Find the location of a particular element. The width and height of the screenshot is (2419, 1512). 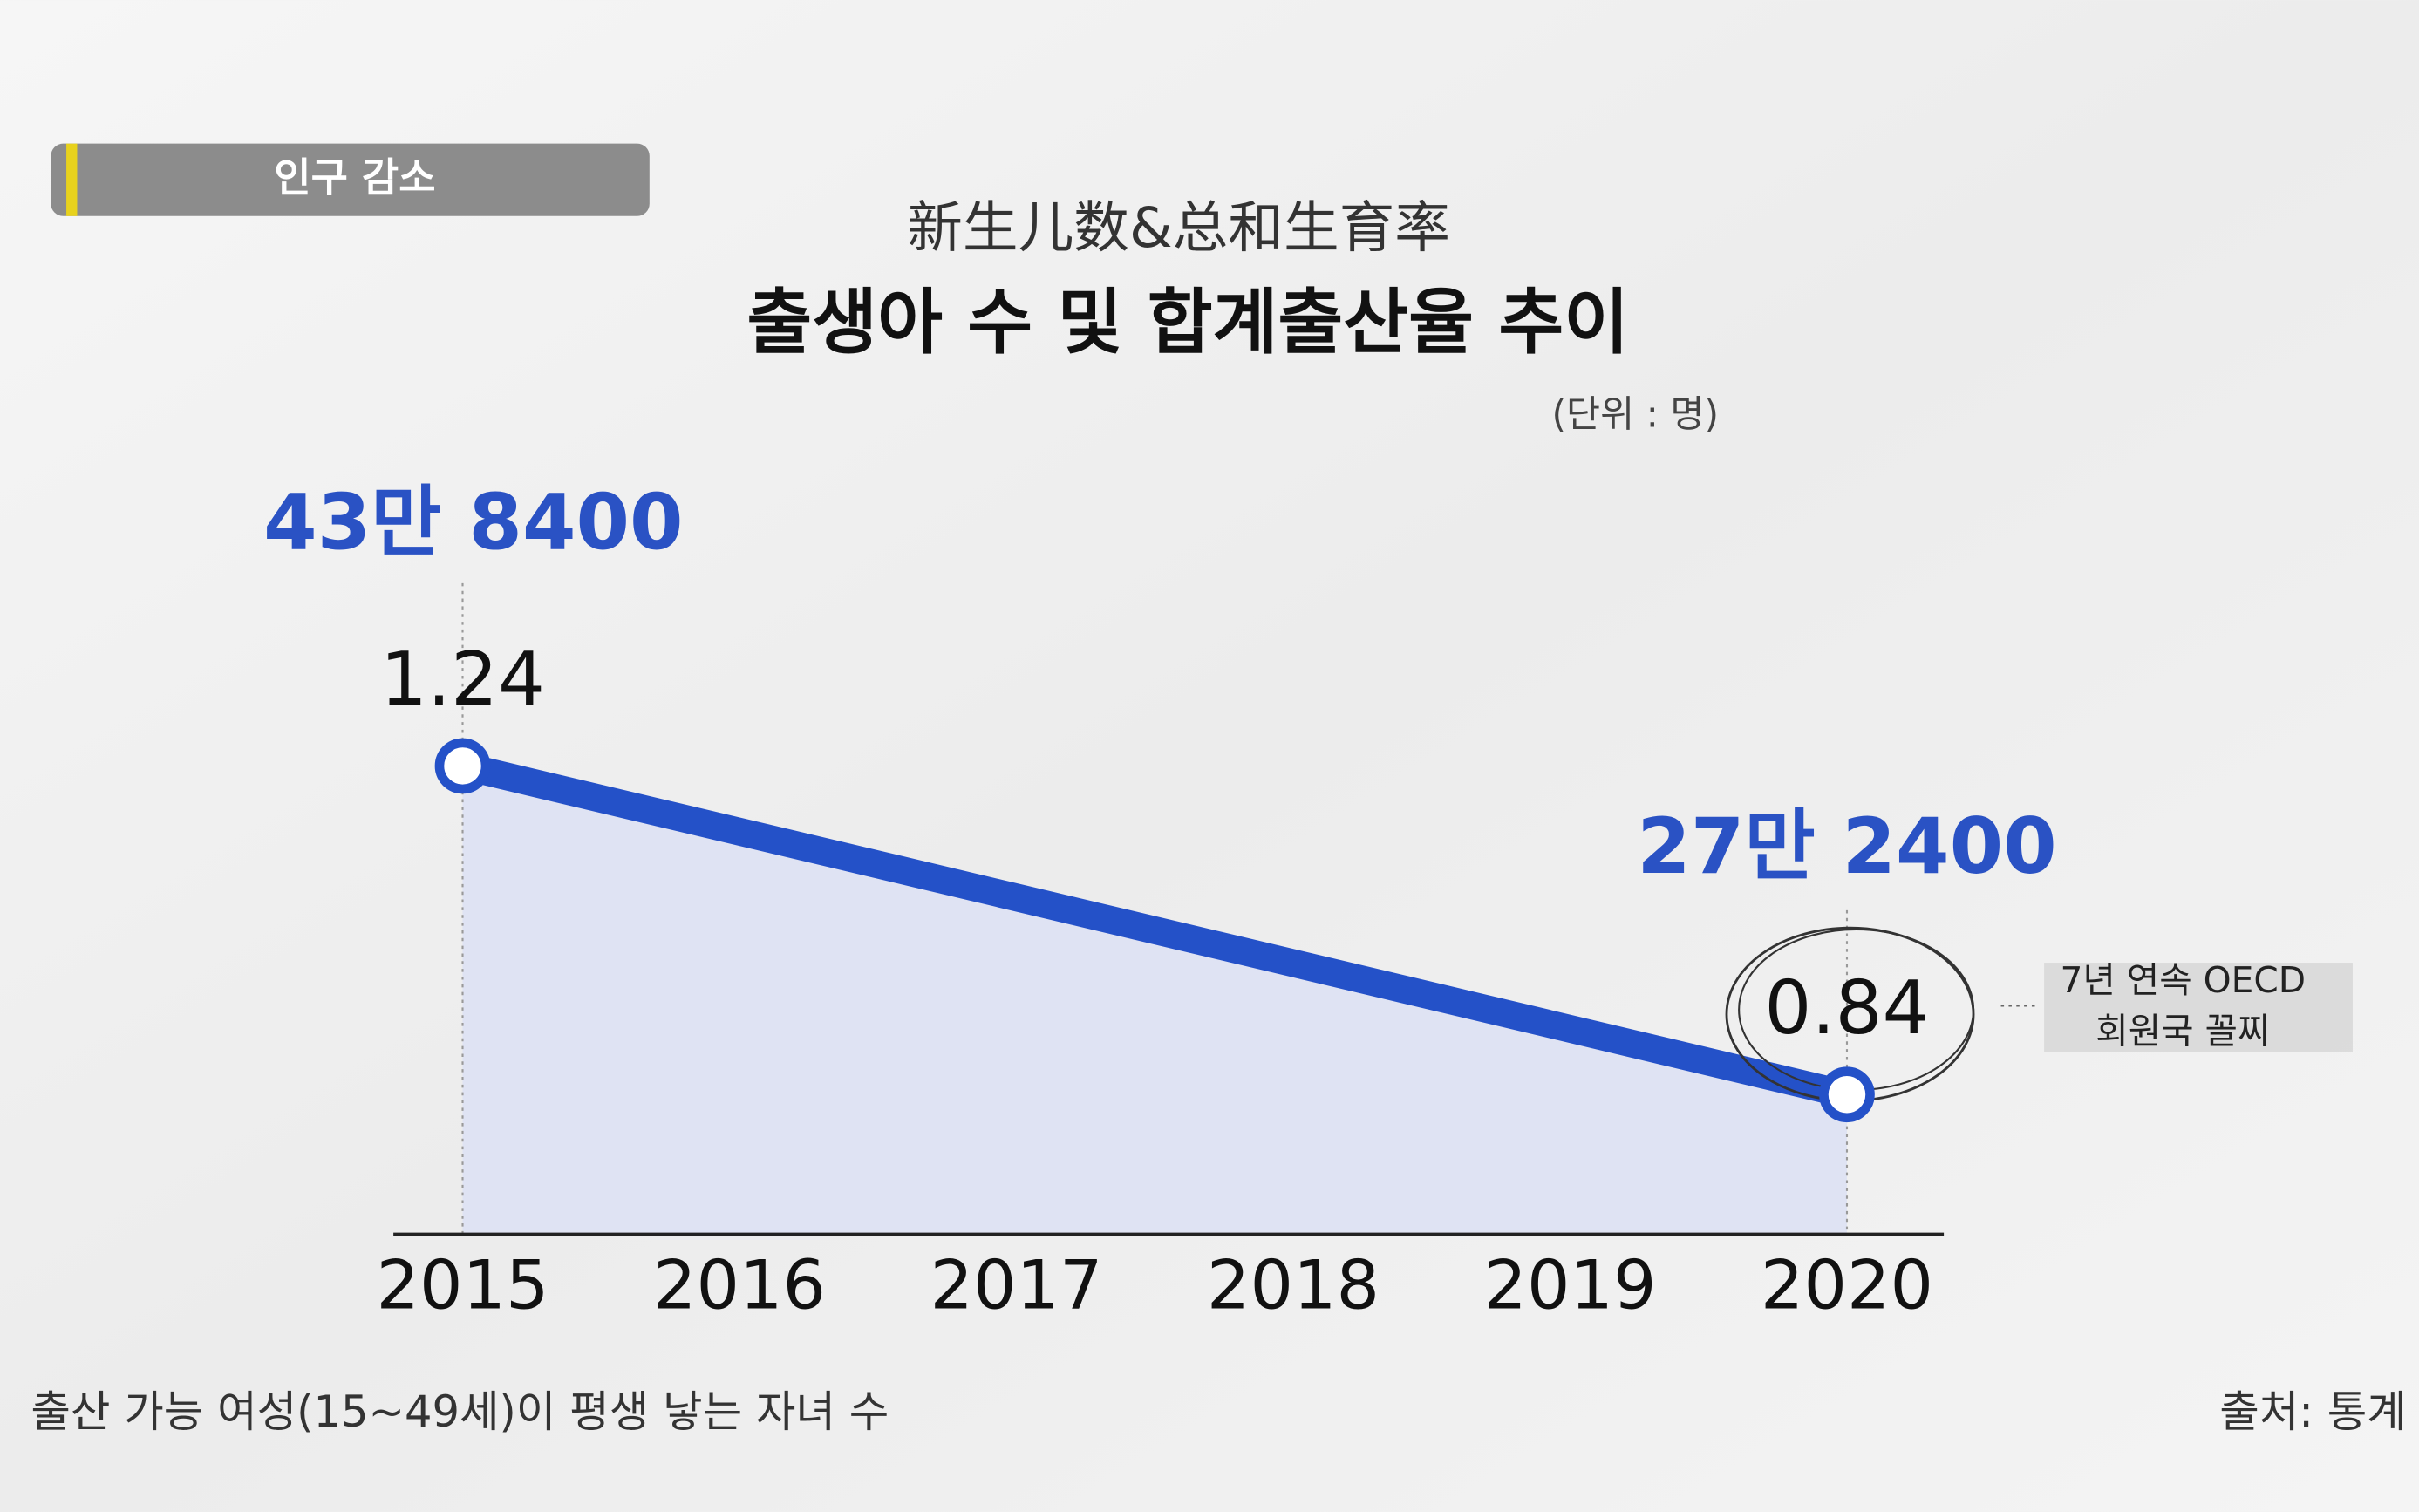

x-tick-label: 2016 is located at coordinates (739, 1286).